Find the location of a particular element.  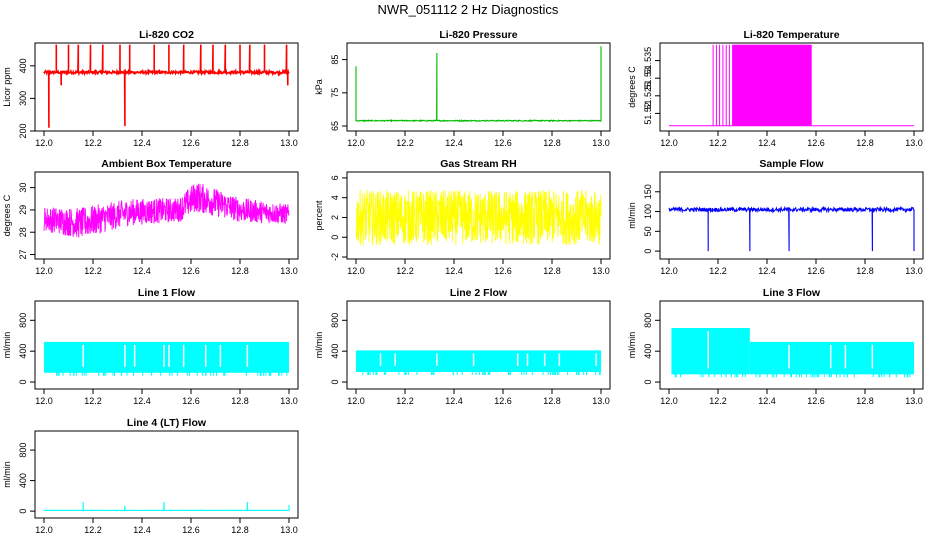

y-axis-label: degrees C is located at coordinates (7, 215).